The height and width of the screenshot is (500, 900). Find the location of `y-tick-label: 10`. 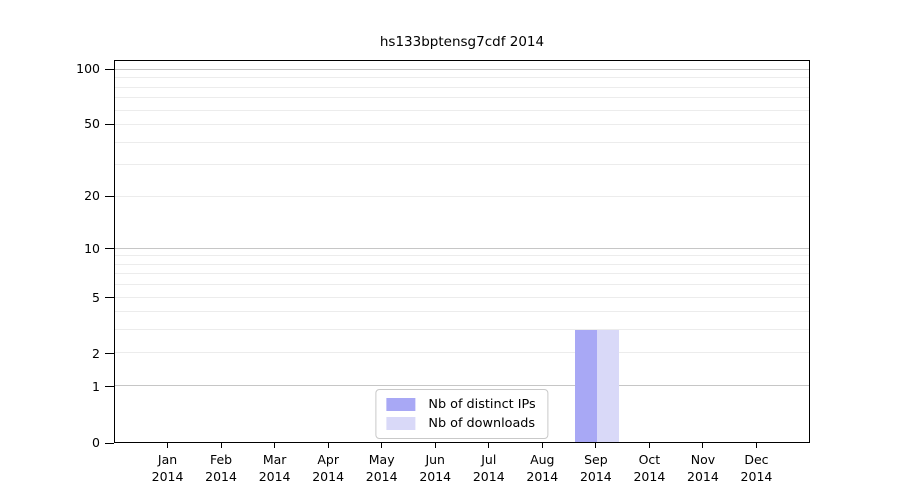

y-tick-label: 10 is located at coordinates (92, 248).